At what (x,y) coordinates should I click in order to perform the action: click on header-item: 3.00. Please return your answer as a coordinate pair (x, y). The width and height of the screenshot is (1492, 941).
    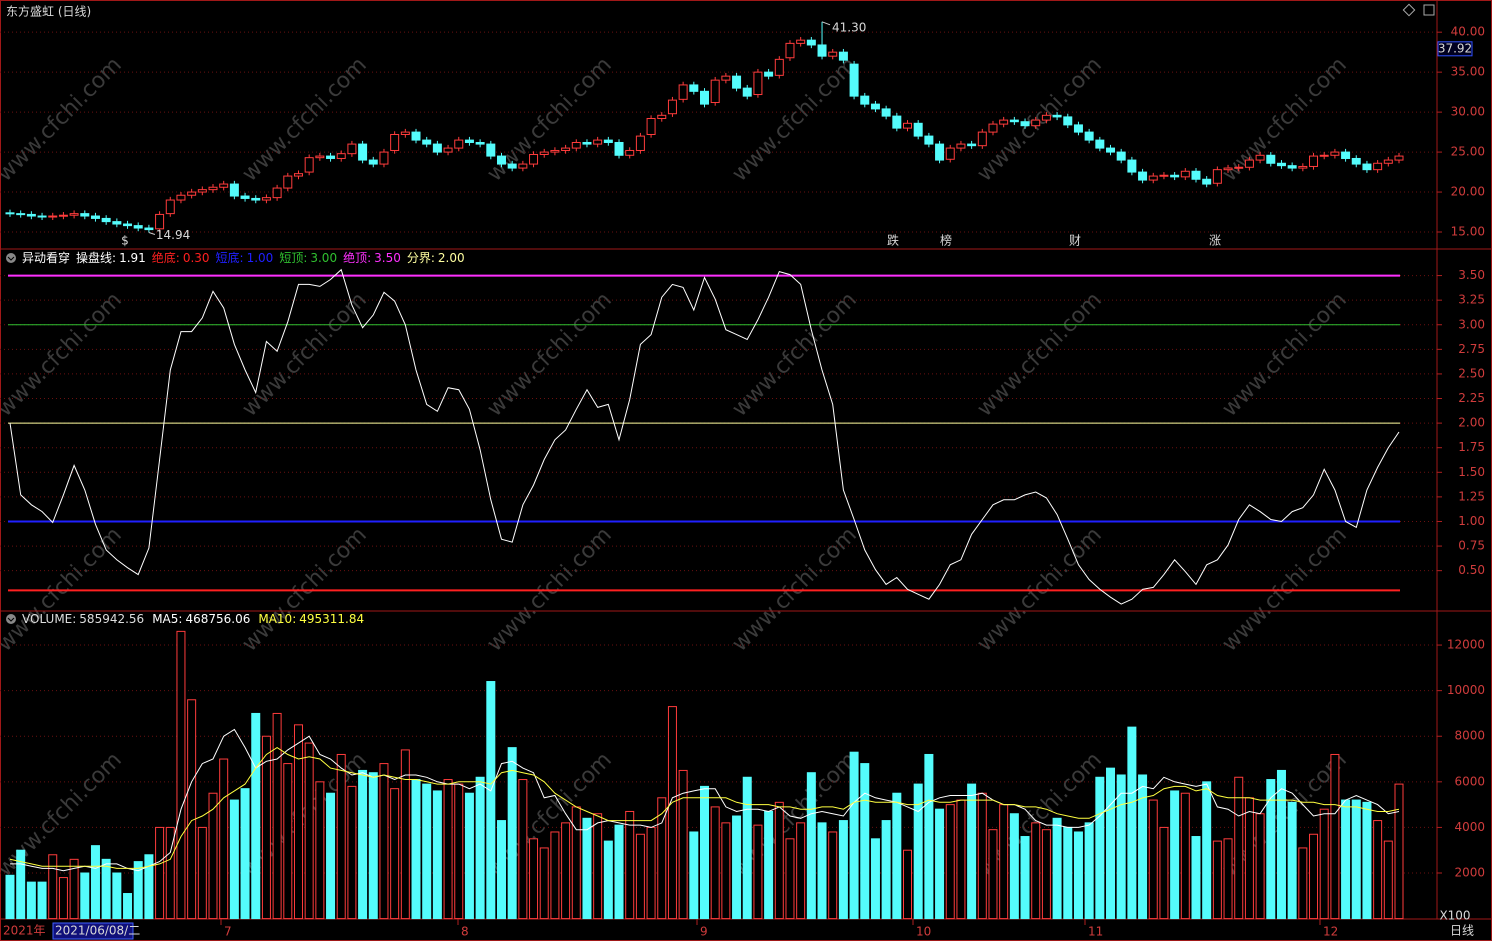
    Looking at the image, I should click on (323, 258).